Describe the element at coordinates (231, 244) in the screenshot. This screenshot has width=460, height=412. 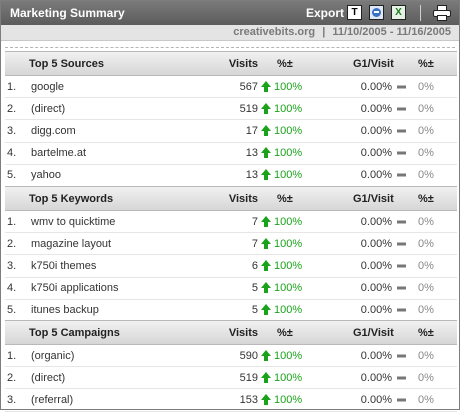
I see `table-row: 2. magazine layout 7 100% 0.00% 0%` at that location.